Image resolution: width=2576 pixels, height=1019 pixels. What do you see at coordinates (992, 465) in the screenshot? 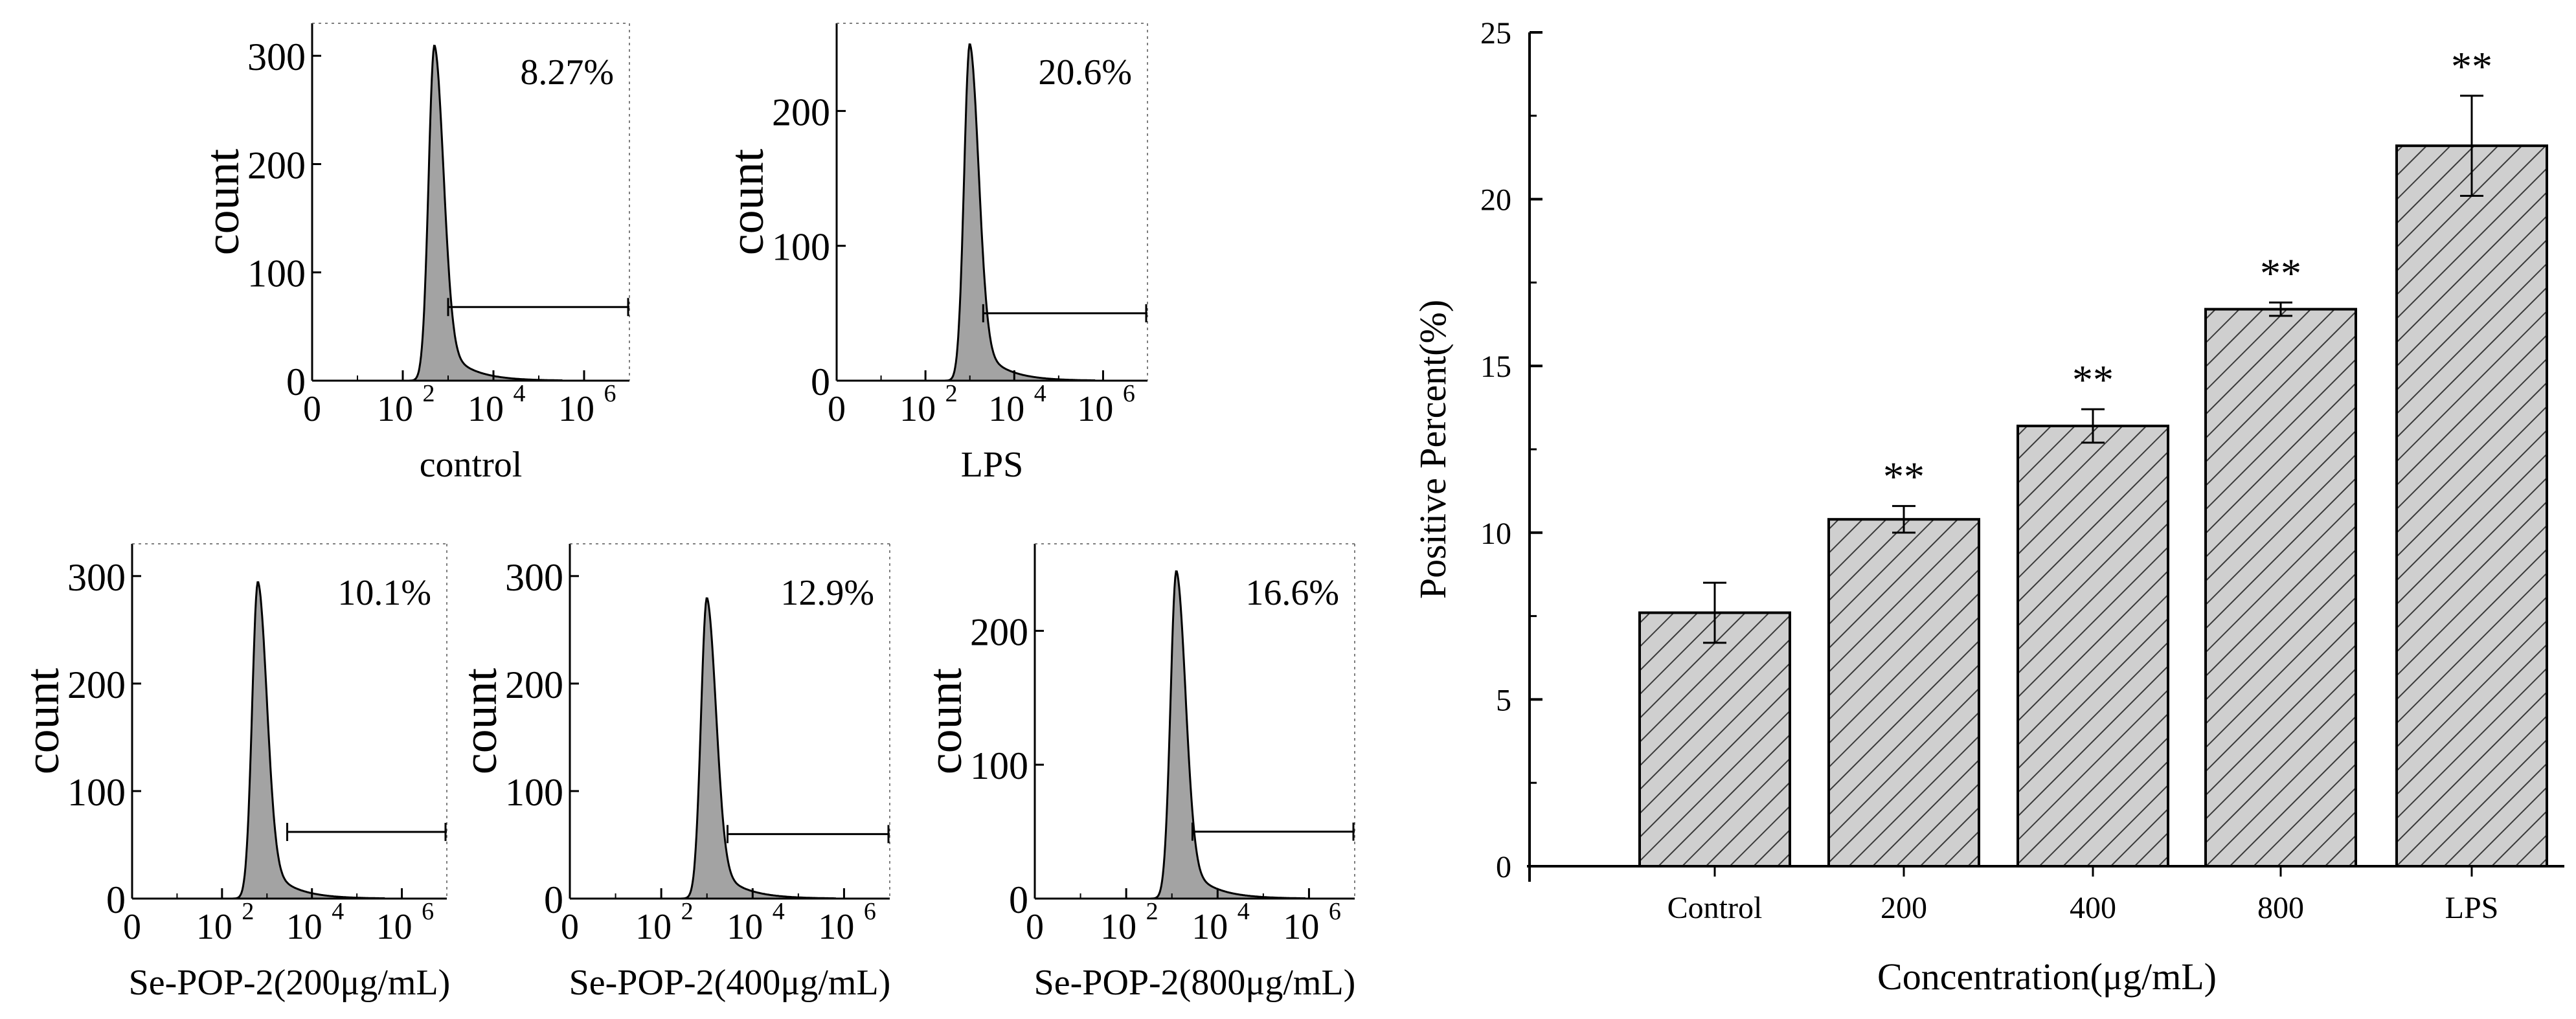
I see `x-axis-title: LPS` at bounding box center [992, 465].